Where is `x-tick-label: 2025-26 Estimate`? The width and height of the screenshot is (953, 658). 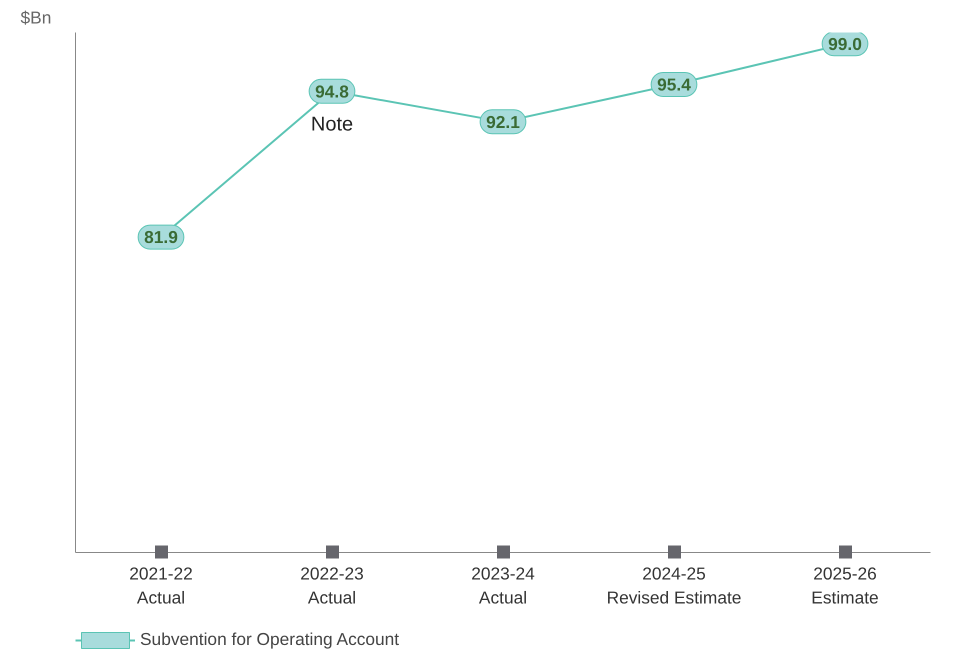 x-tick-label: 2025-26 Estimate is located at coordinates (845, 586).